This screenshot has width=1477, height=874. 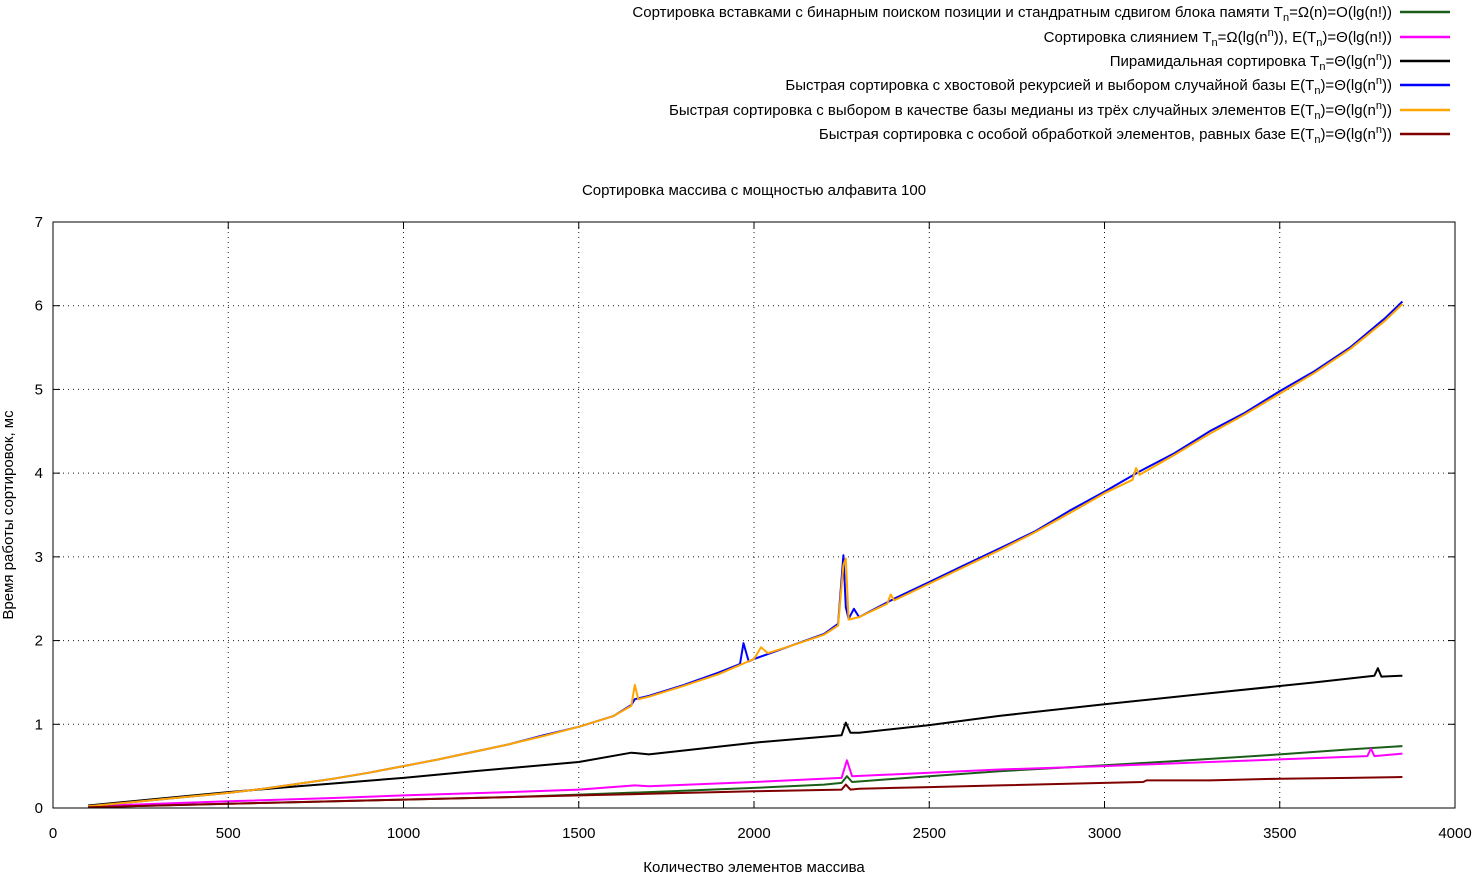 I want to click on y-tick-label: 2, so click(x=39, y=641).